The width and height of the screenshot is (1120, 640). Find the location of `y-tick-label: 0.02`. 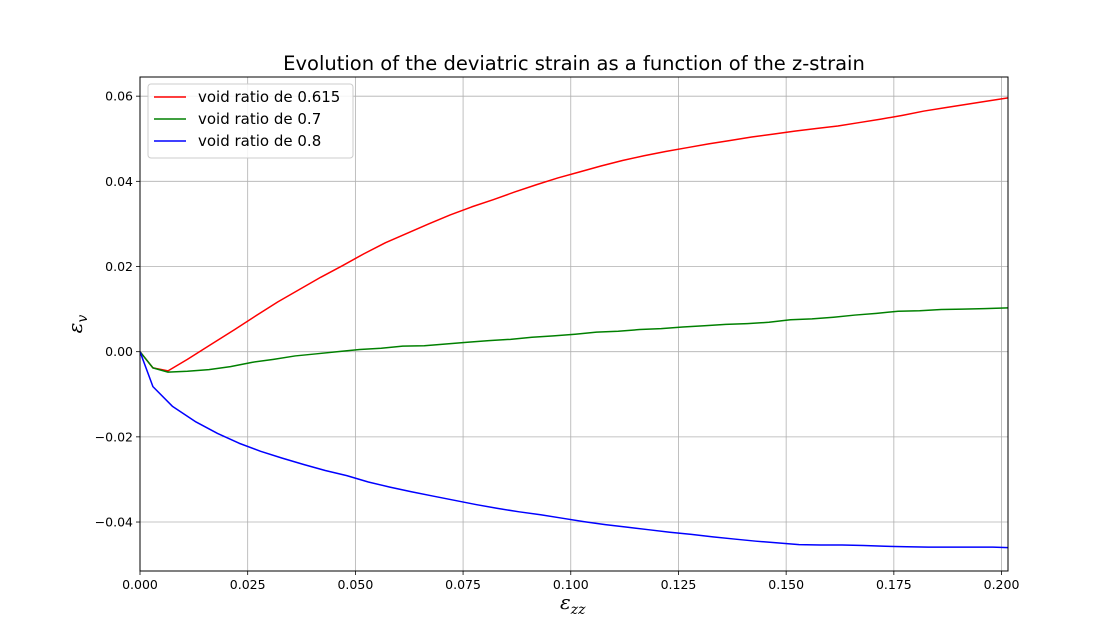

y-tick-label: 0.02 is located at coordinates (119, 266).